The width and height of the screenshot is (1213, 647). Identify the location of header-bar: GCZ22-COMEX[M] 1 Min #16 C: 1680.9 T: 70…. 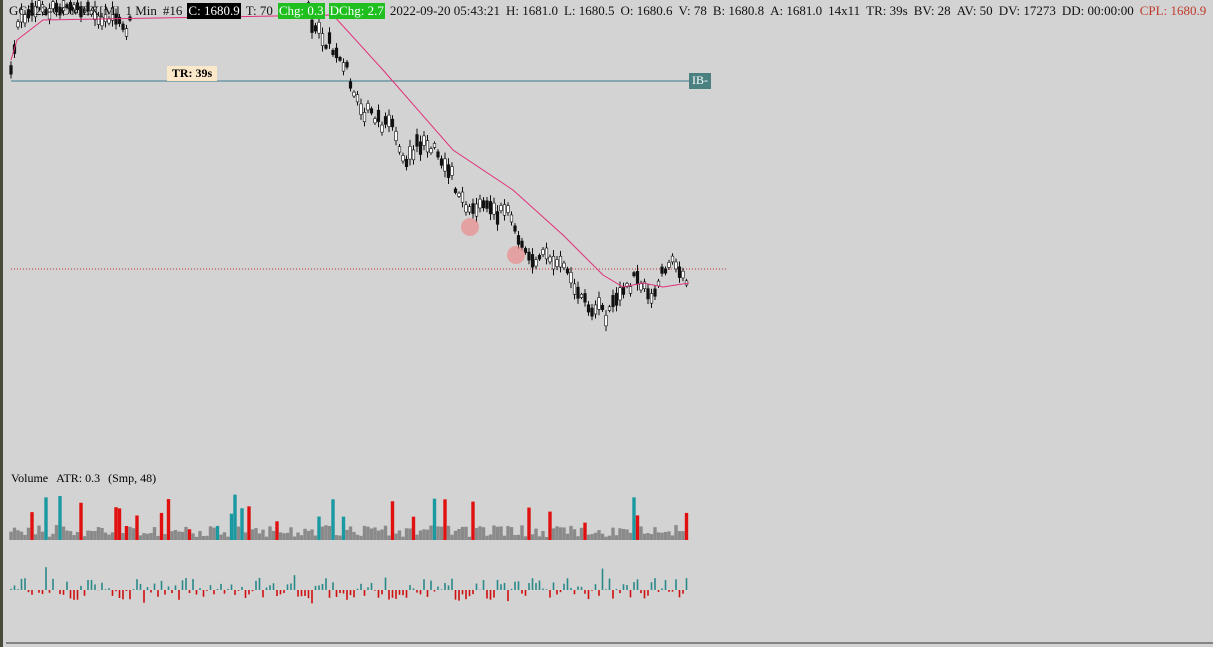
(607, 11).